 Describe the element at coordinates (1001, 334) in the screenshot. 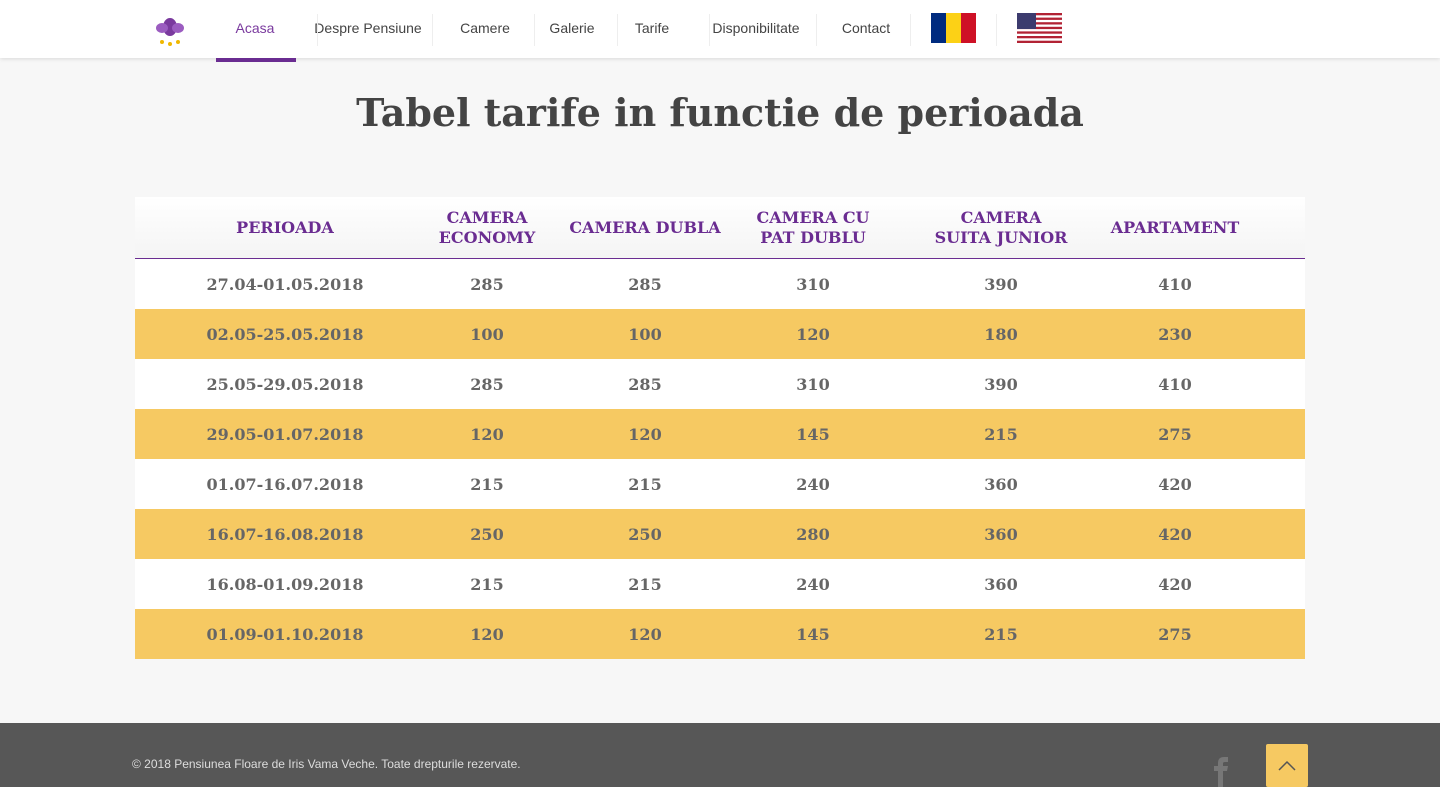

I see `price-cell: 180` at that location.